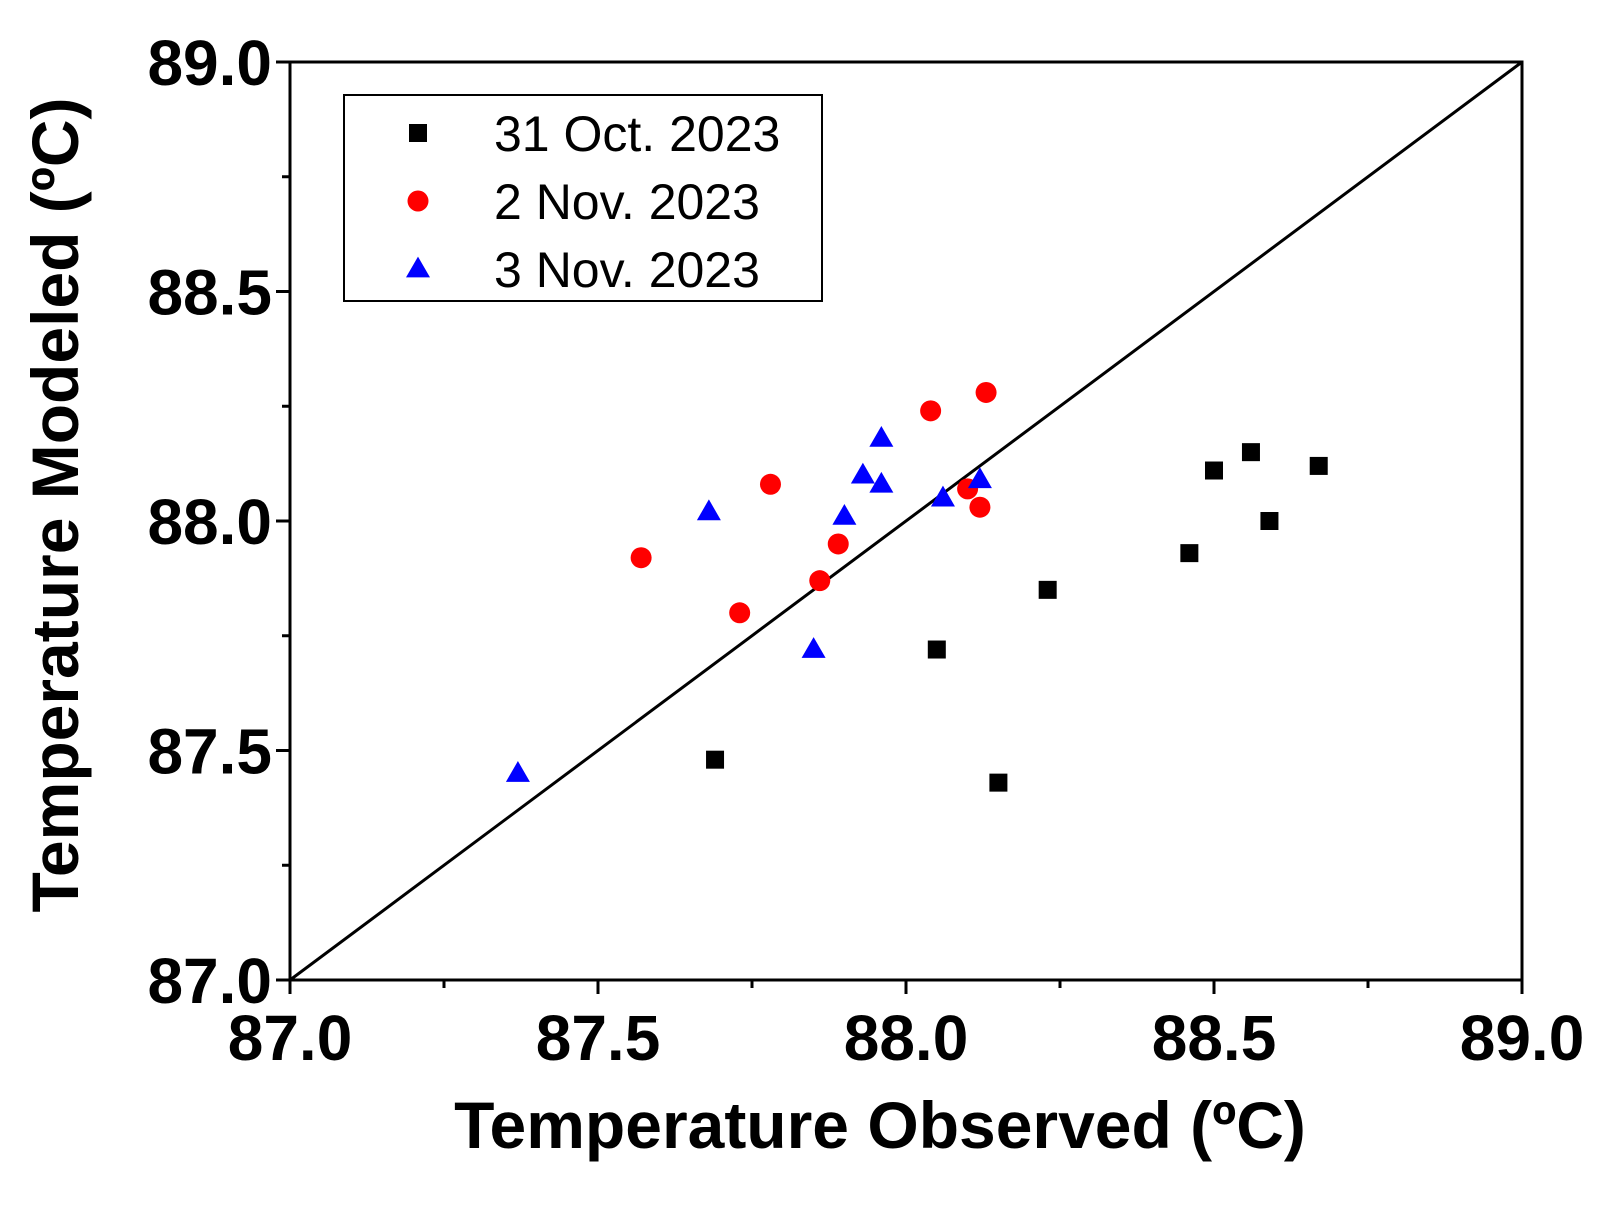 This screenshot has width=1608, height=1210. I want to click on x-tick-label: 87.0, so click(290, 1038).